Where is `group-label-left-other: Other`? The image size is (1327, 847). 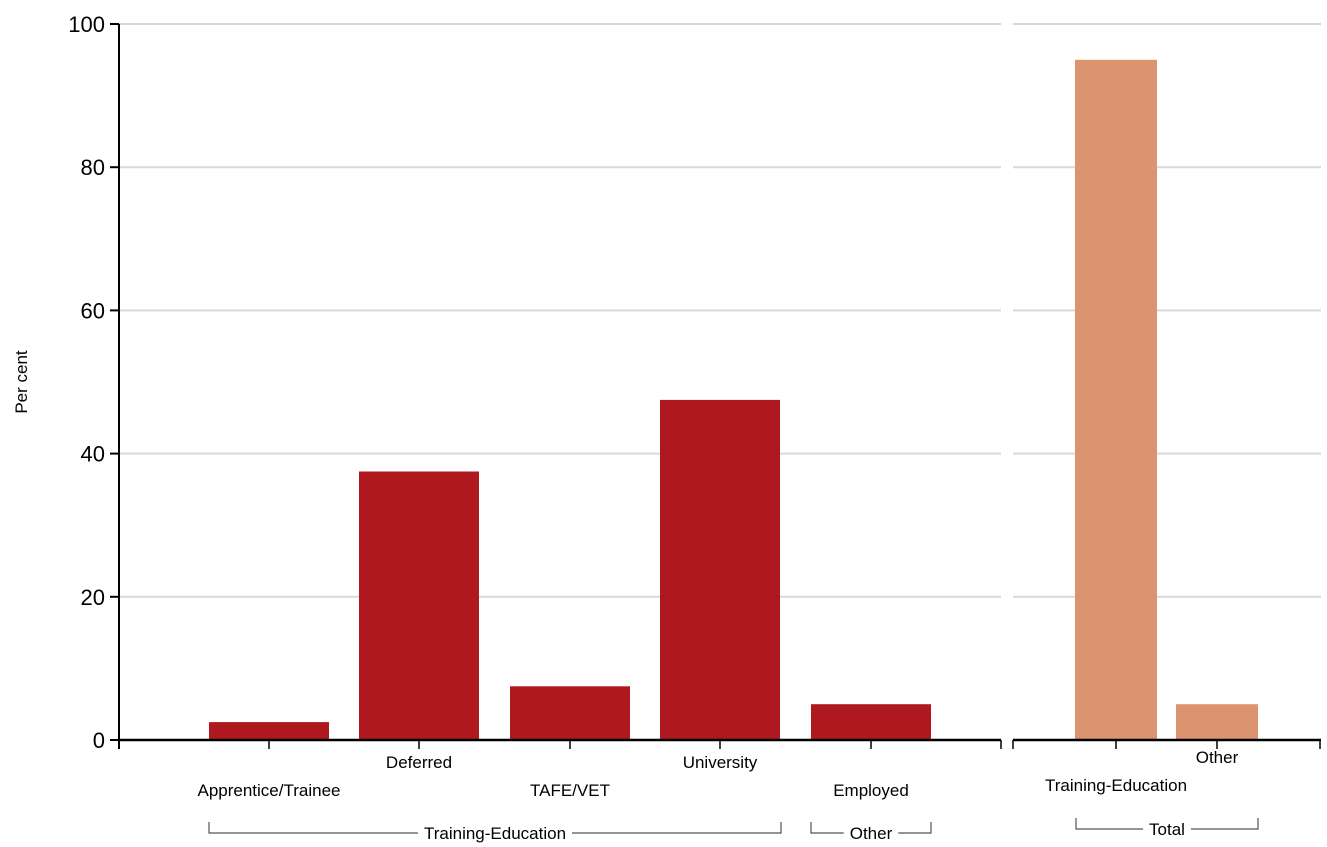 group-label-left-other: Other is located at coordinates (871, 833).